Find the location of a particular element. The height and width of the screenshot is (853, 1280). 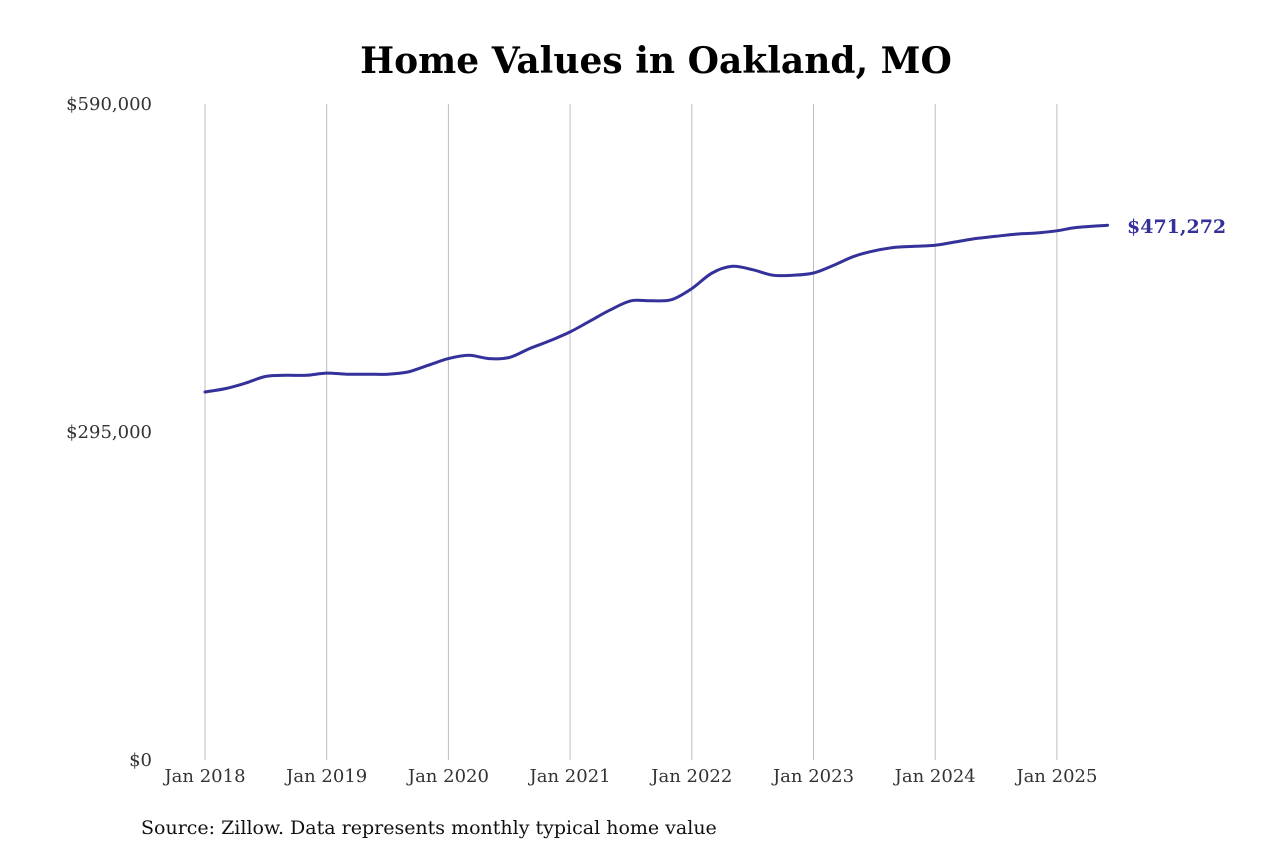

x-tick-label: Jan 2024 is located at coordinates (934, 776).